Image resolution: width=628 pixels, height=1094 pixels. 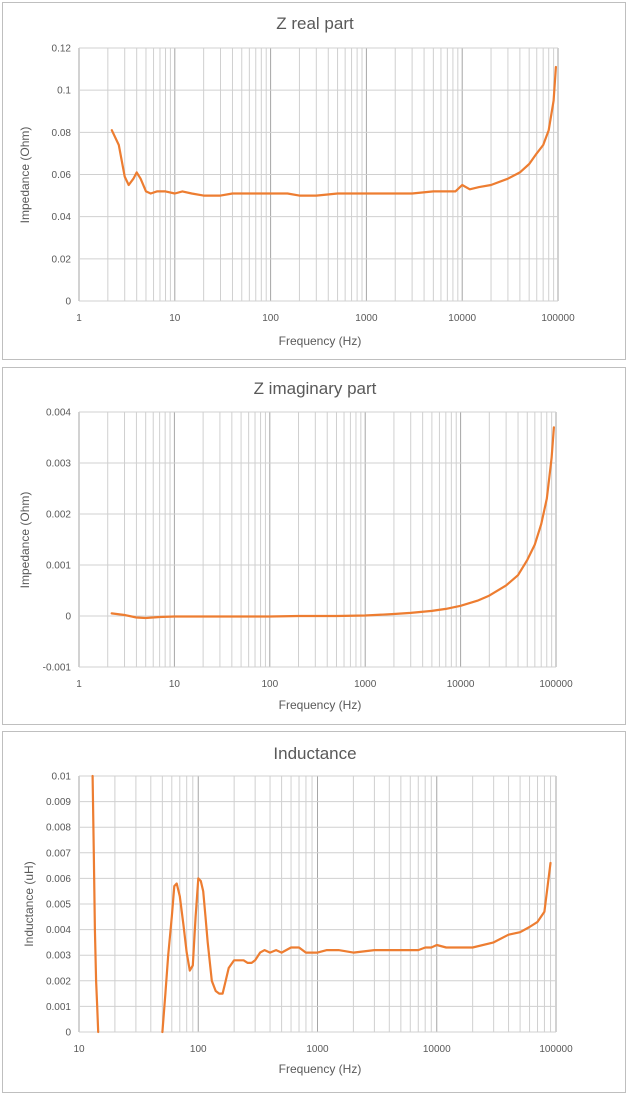 I want to click on y-tick-label: 0.008, so click(x=58, y=828).